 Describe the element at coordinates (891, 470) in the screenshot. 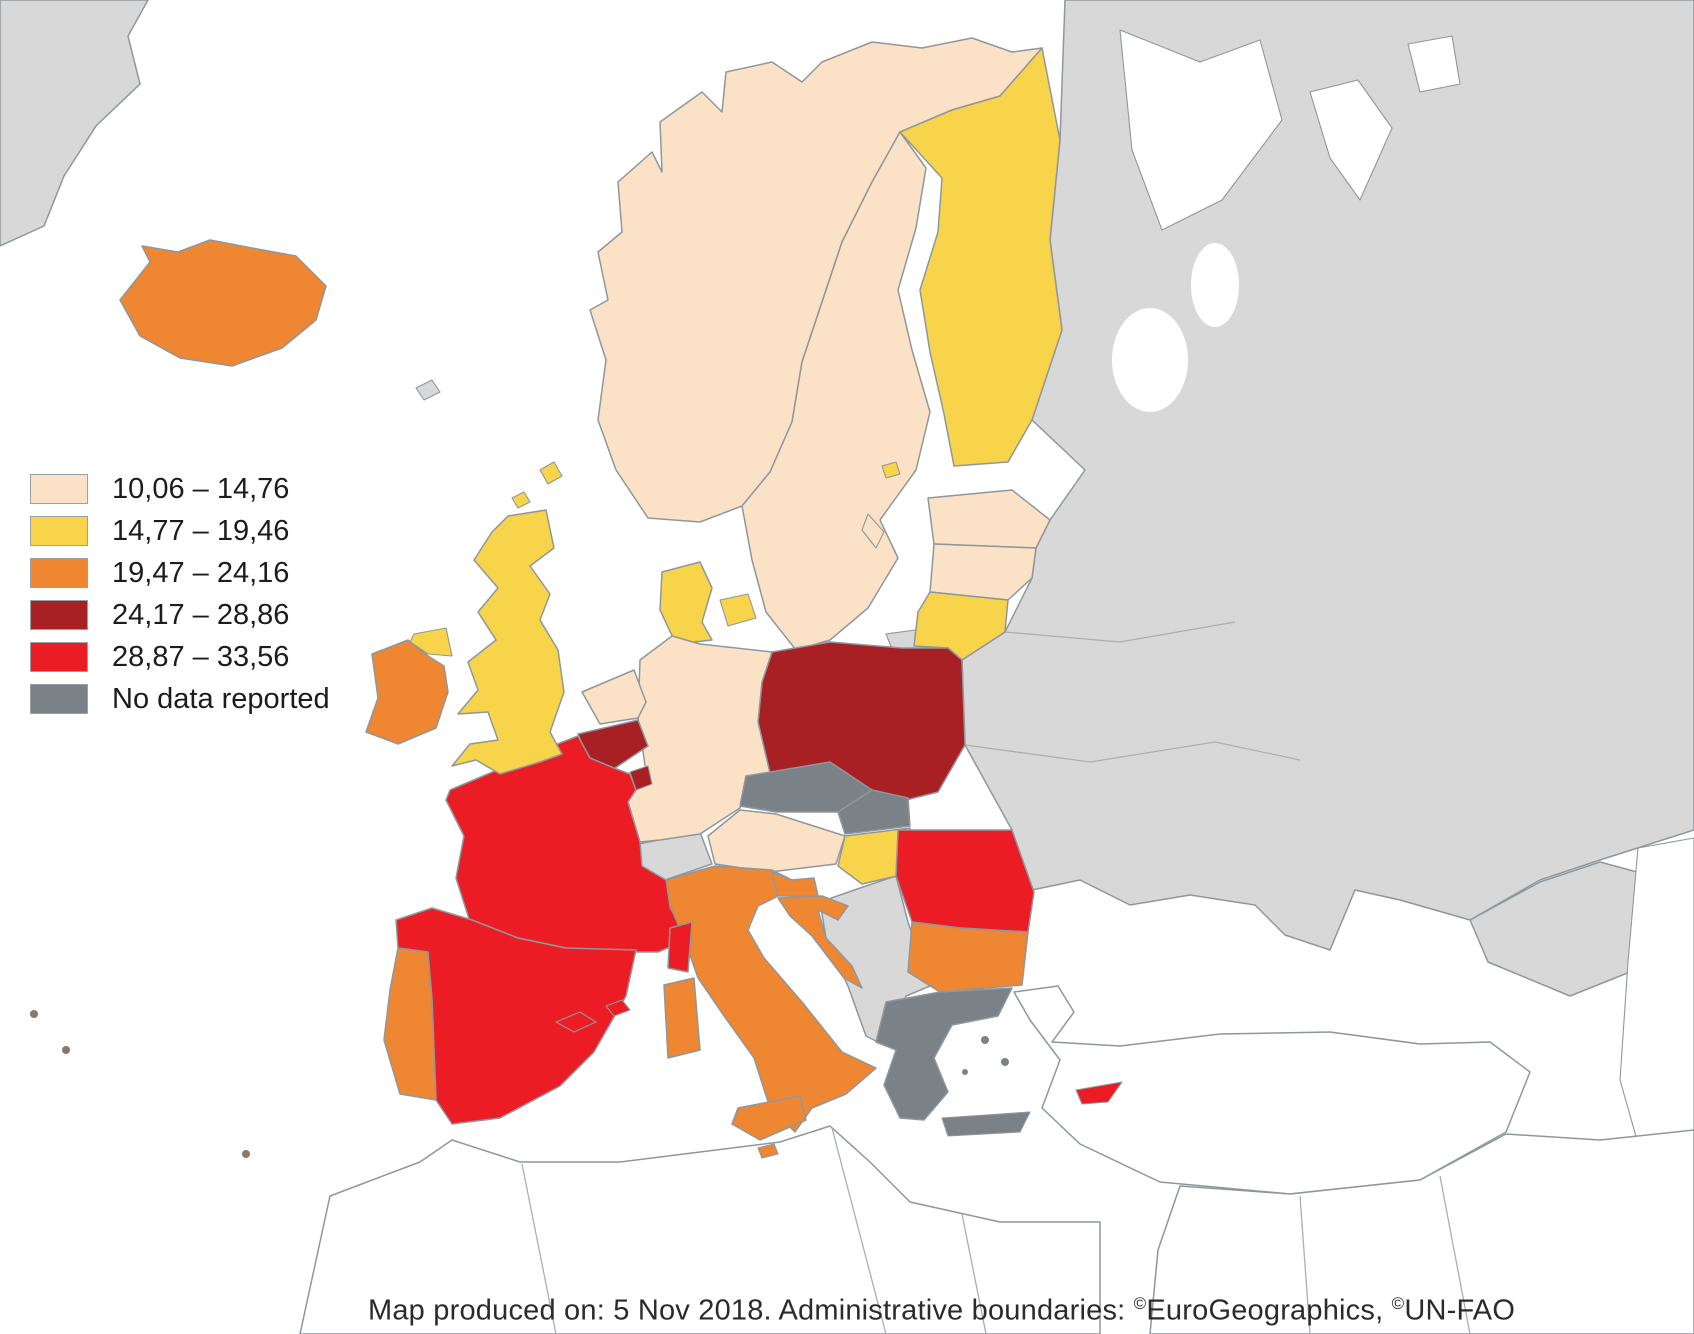

I see `island-aland` at that location.